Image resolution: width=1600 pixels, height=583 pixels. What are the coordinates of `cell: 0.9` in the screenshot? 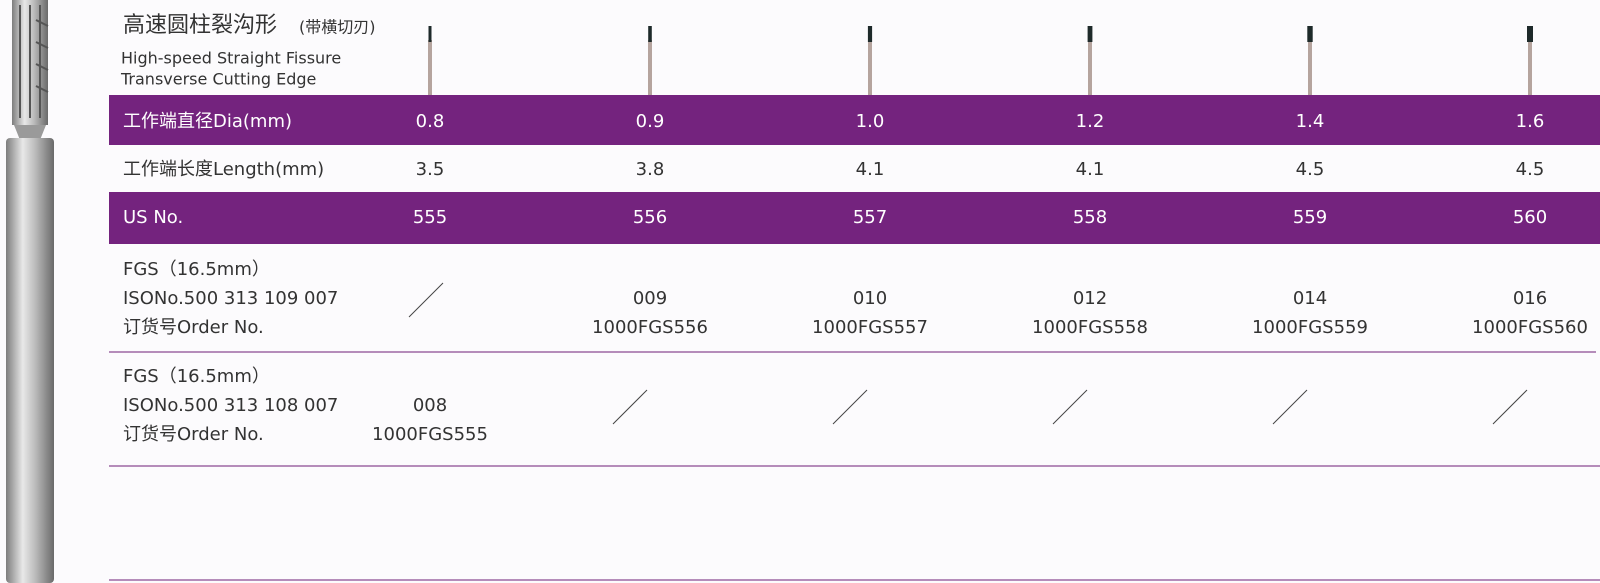 It's located at (650, 121).